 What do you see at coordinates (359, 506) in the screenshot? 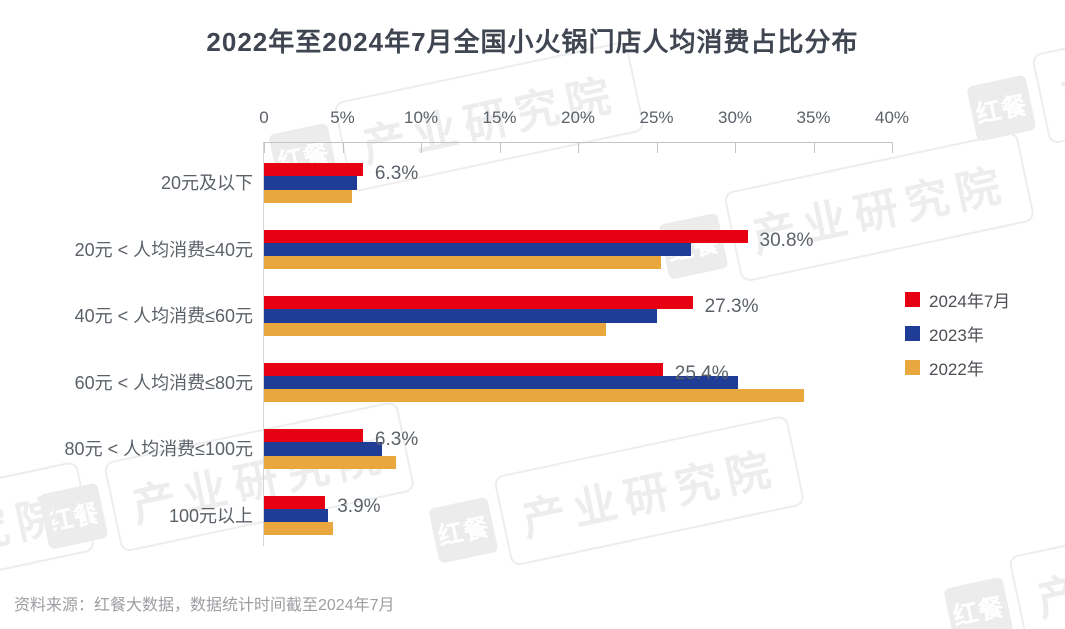
I see `value-label: 3.9%` at bounding box center [359, 506].